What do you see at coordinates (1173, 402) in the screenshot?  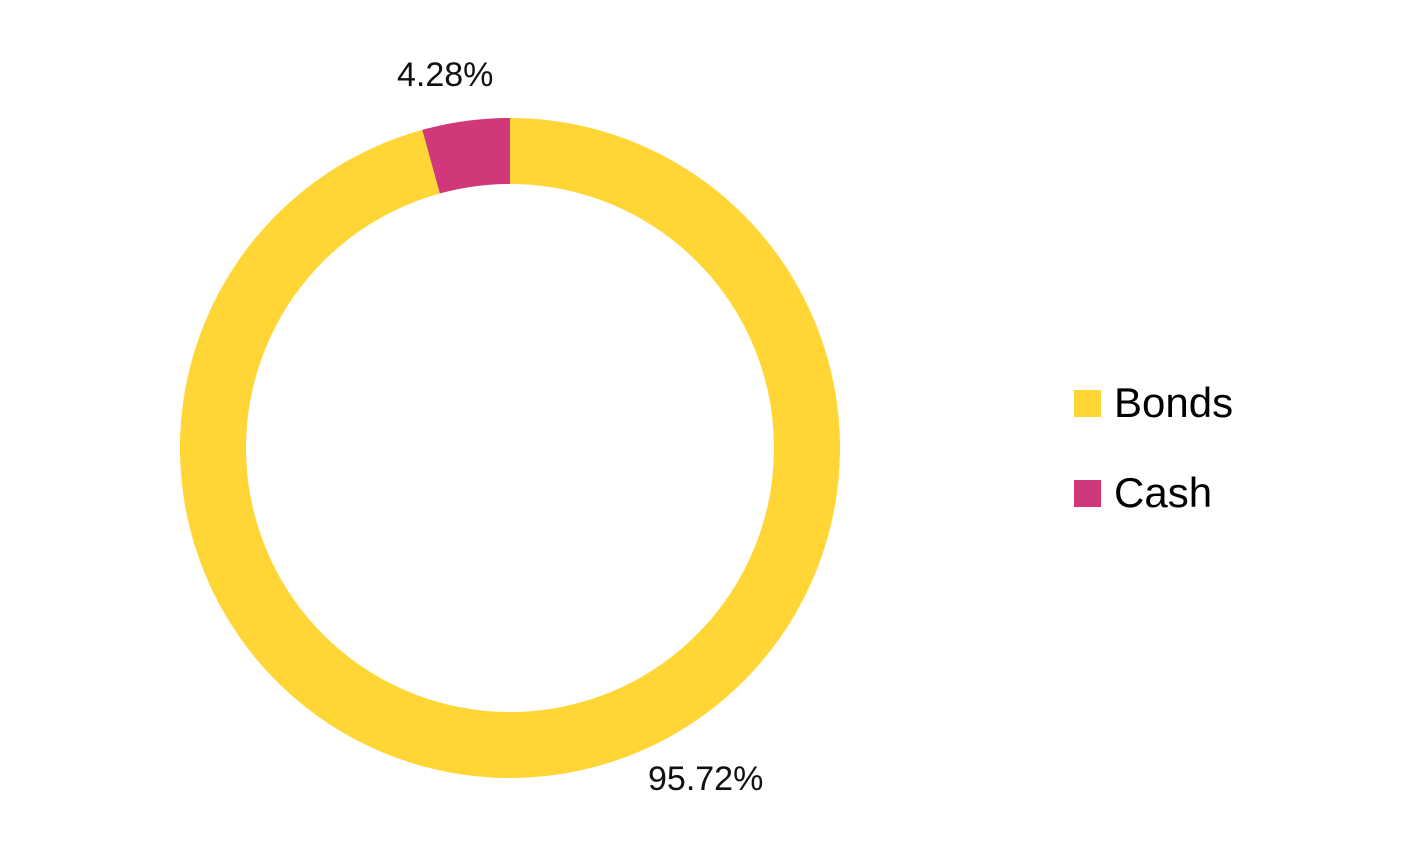 I see `legend-label-bonds: Bonds` at bounding box center [1173, 402].